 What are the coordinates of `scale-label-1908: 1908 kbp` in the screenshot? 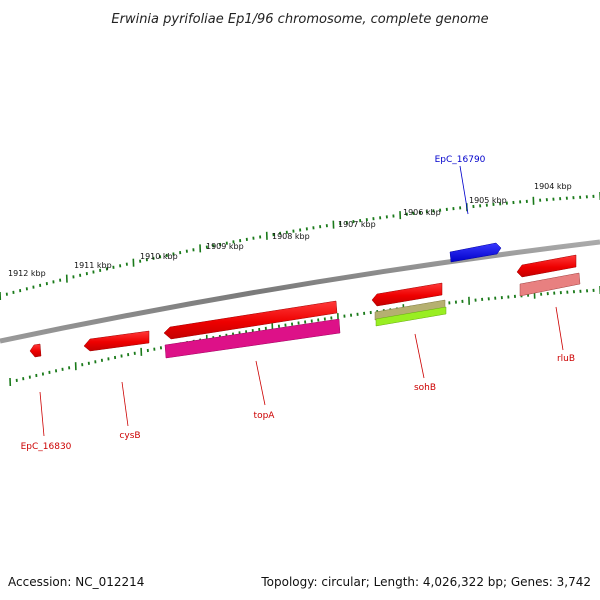 It's located at (291, 236).